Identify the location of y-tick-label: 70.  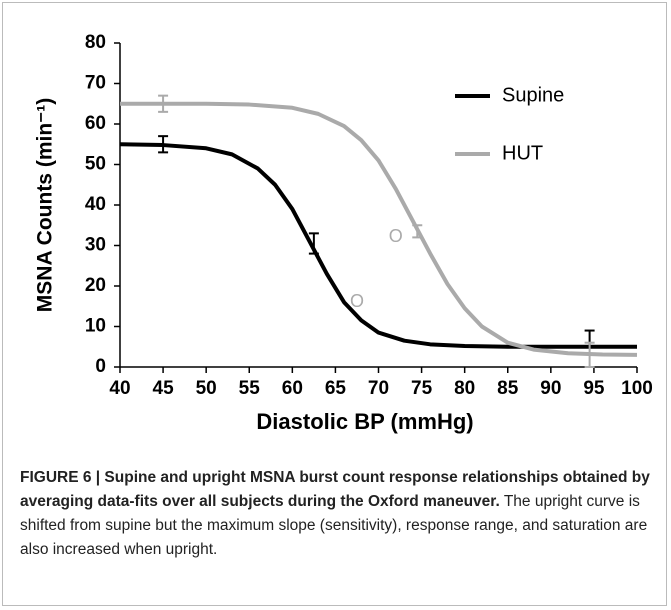
(95, 83).